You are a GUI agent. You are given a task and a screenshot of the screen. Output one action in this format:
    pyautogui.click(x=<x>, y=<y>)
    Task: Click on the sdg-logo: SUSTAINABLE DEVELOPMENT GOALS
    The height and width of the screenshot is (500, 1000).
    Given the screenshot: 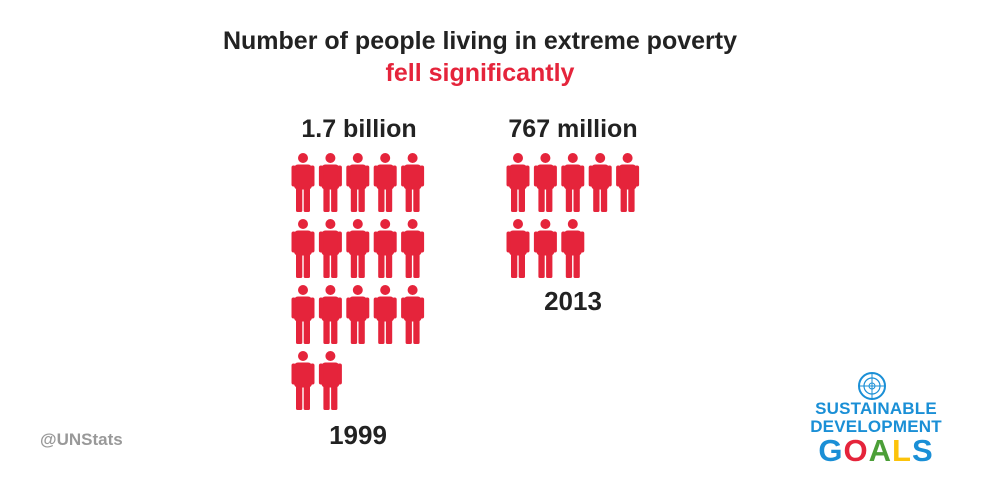 What is the action you would take?
    pyautogui.click(x=876, y=418)
    